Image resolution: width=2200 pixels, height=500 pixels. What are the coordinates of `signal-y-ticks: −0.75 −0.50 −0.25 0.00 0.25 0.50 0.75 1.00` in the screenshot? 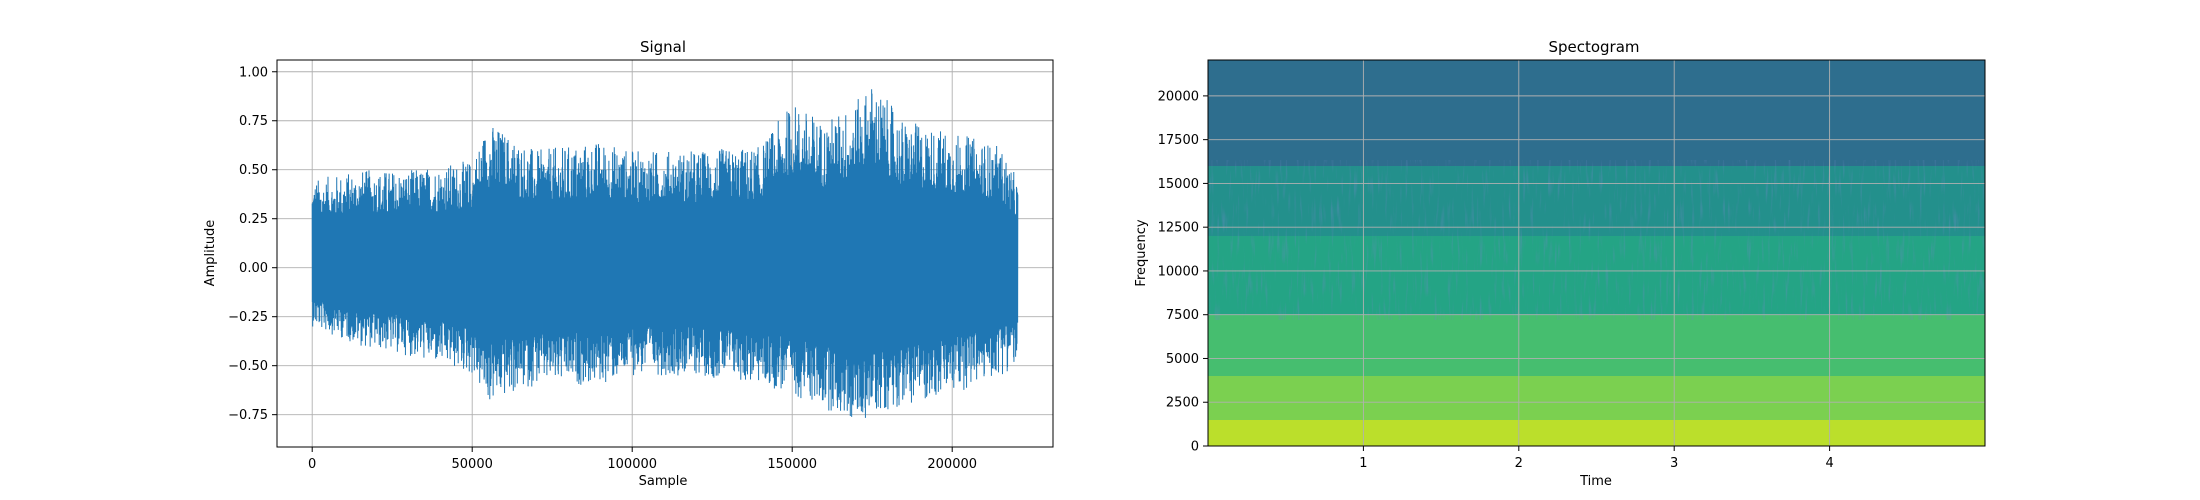 It's located at (252, 244).